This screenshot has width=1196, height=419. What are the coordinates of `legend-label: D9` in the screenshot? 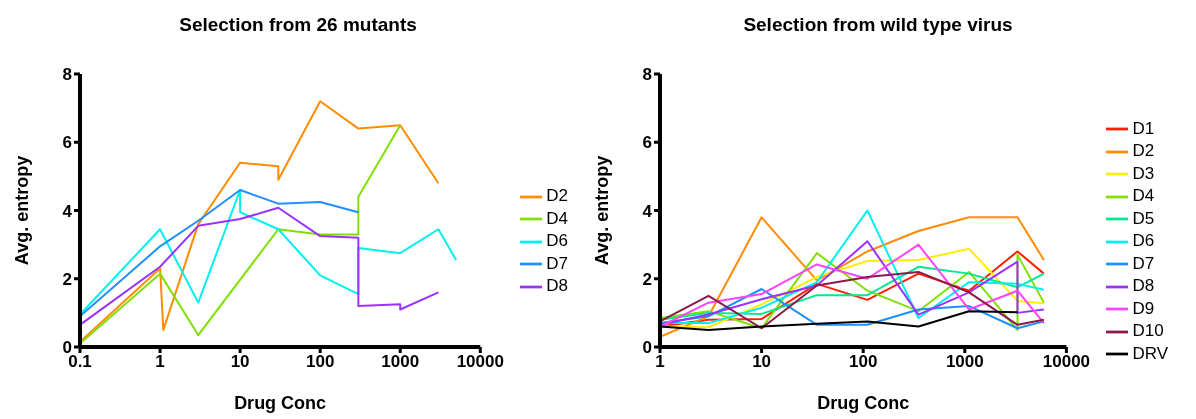 It's located at (1143, 308).